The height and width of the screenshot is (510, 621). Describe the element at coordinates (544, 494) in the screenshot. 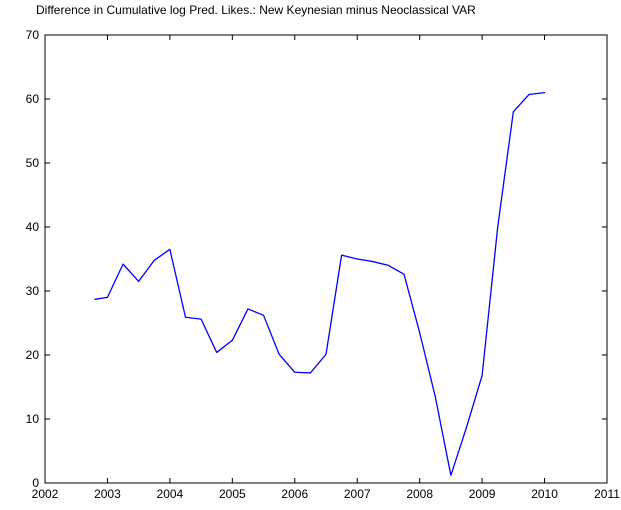

I see `x-axis-tick-label: 2010` at that location.